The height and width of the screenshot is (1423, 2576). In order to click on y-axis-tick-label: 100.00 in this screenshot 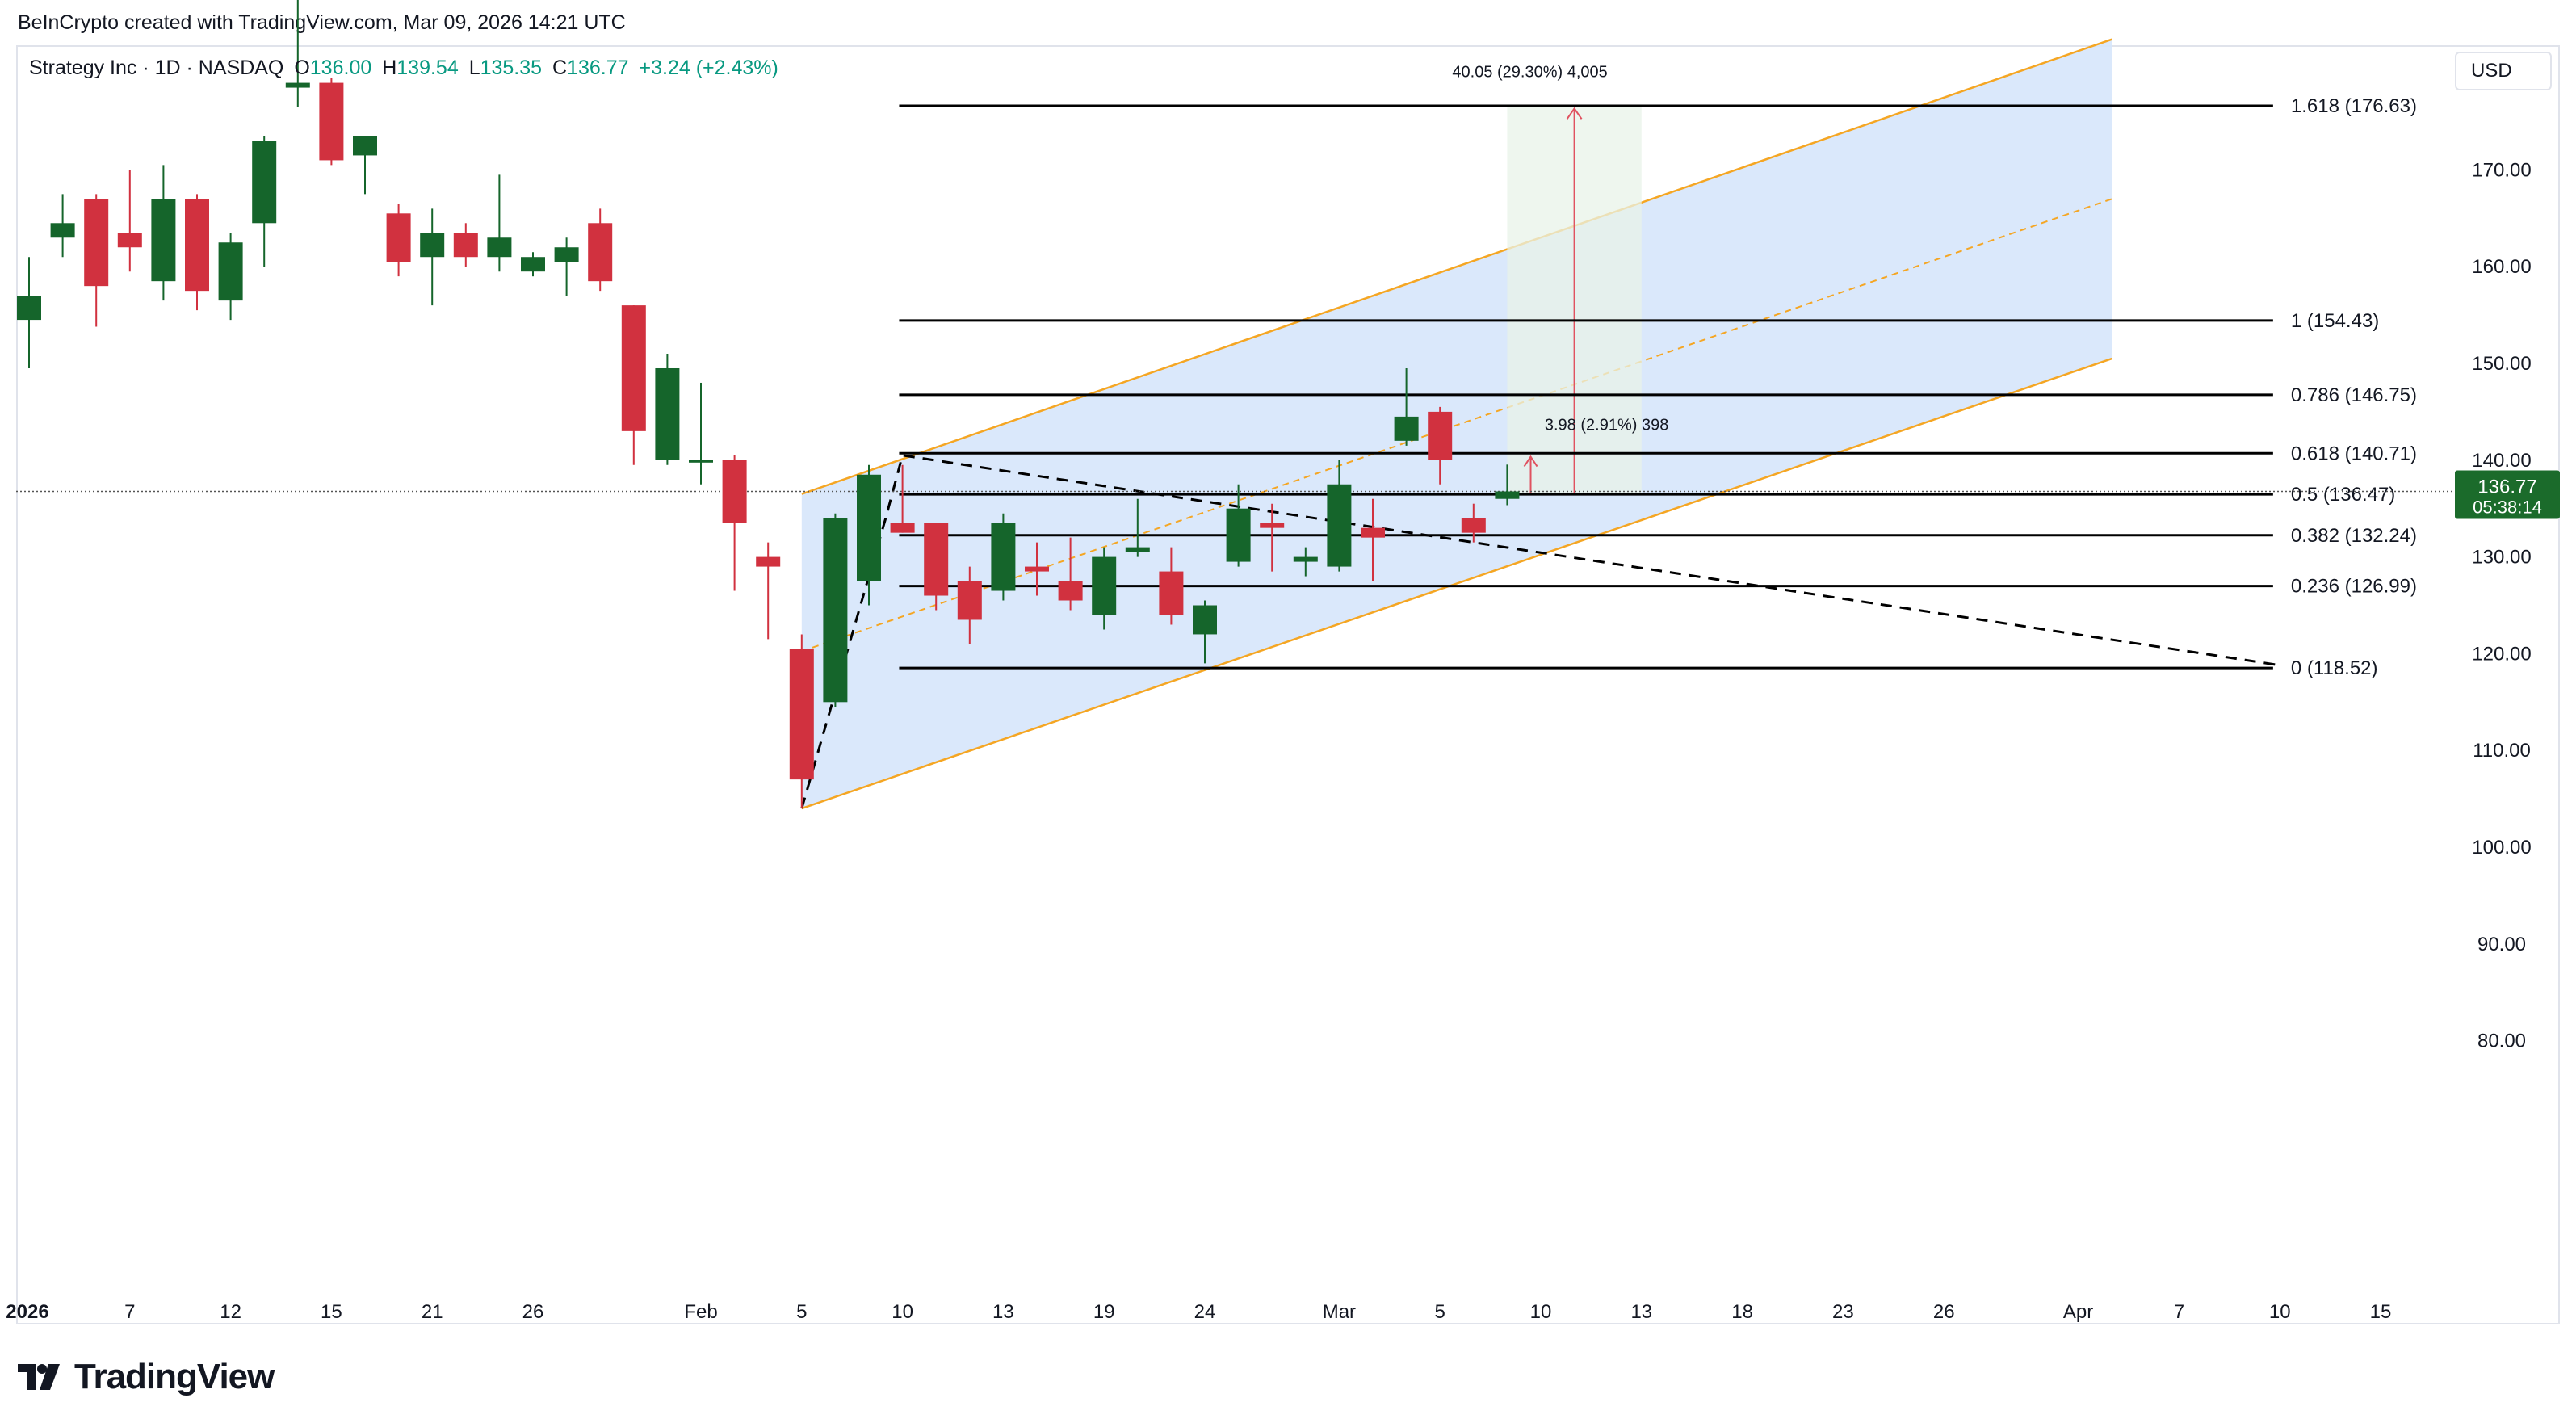, I will do `click(2501, 847)`.